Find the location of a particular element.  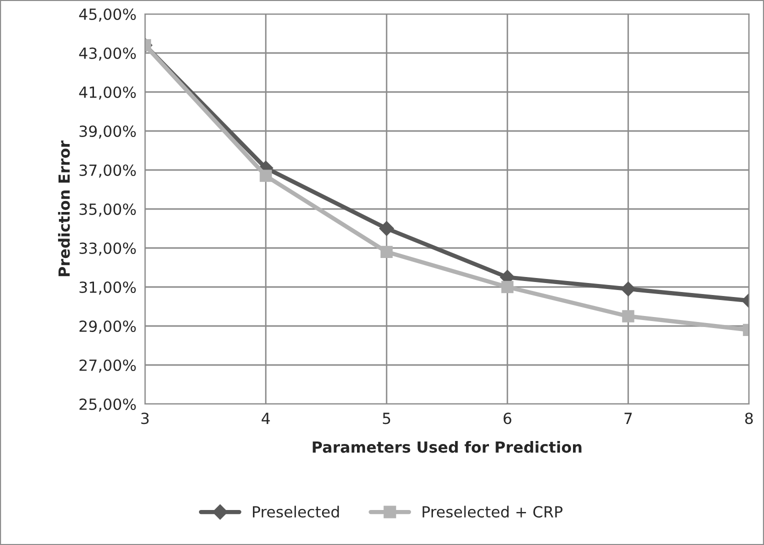

x-tick-label: 7 is located at coordinates (628, 418).